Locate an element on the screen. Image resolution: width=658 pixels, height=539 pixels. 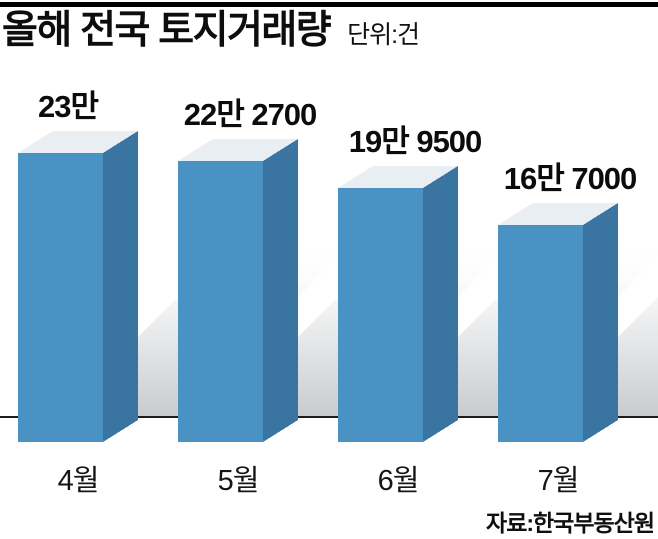
bar-column-6월 is located at coordinates (398, 304).